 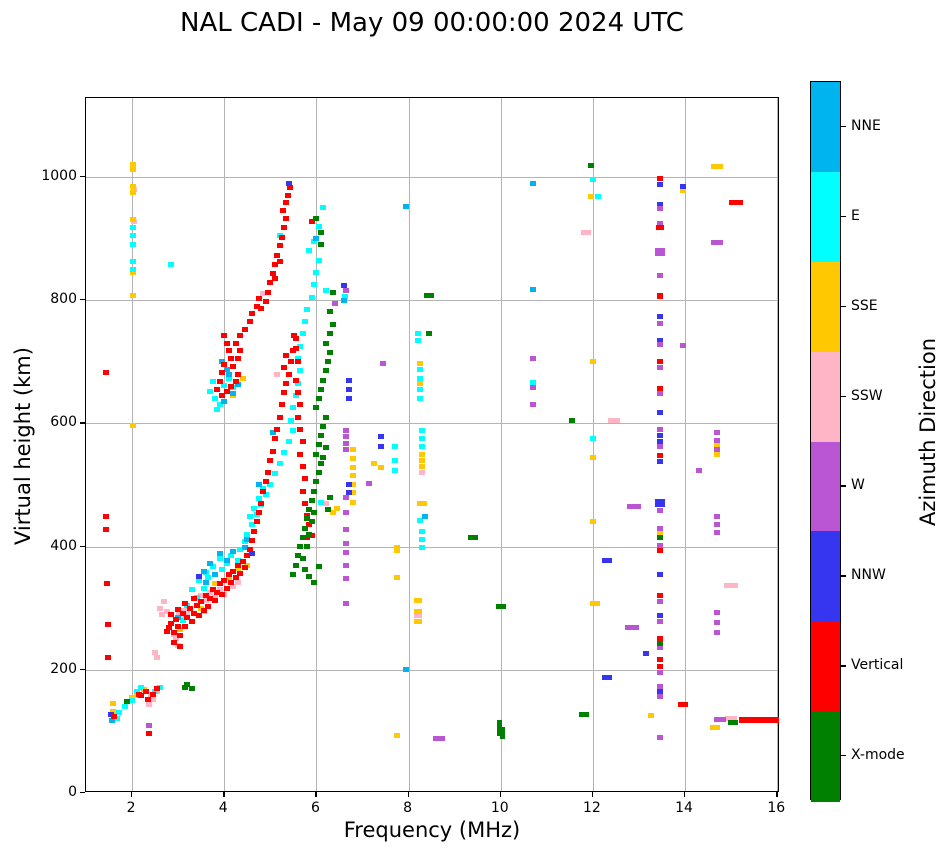 I want to click on colorbar-segment-w, so click(x=825, y=486).